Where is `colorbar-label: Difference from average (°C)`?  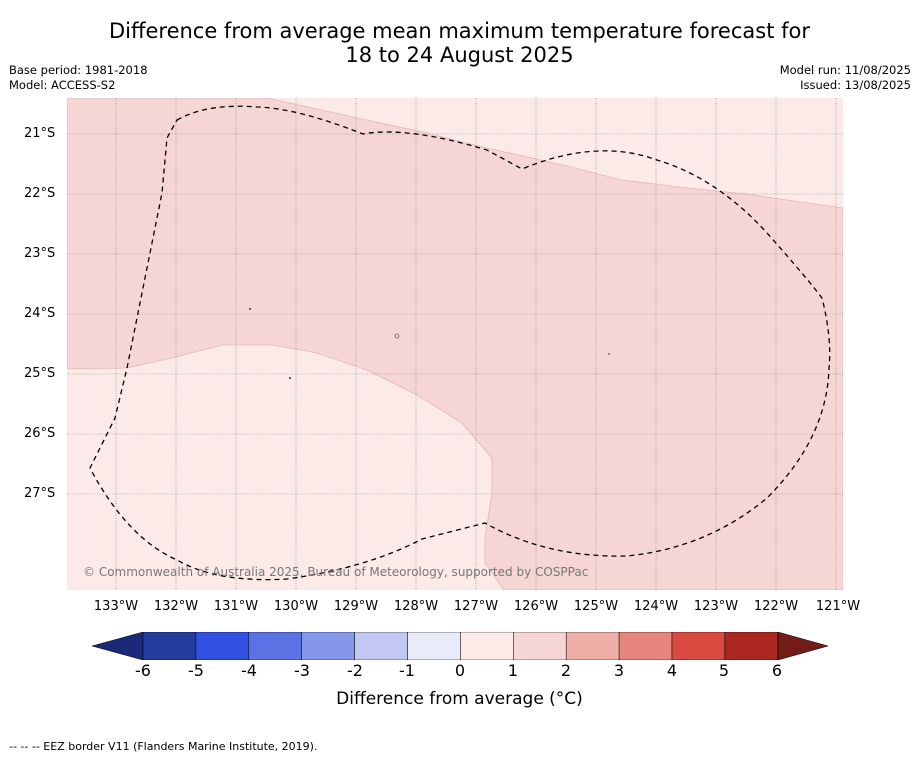
colorbar-label: Difference from average (°C) is located at coordinates (459, 699).